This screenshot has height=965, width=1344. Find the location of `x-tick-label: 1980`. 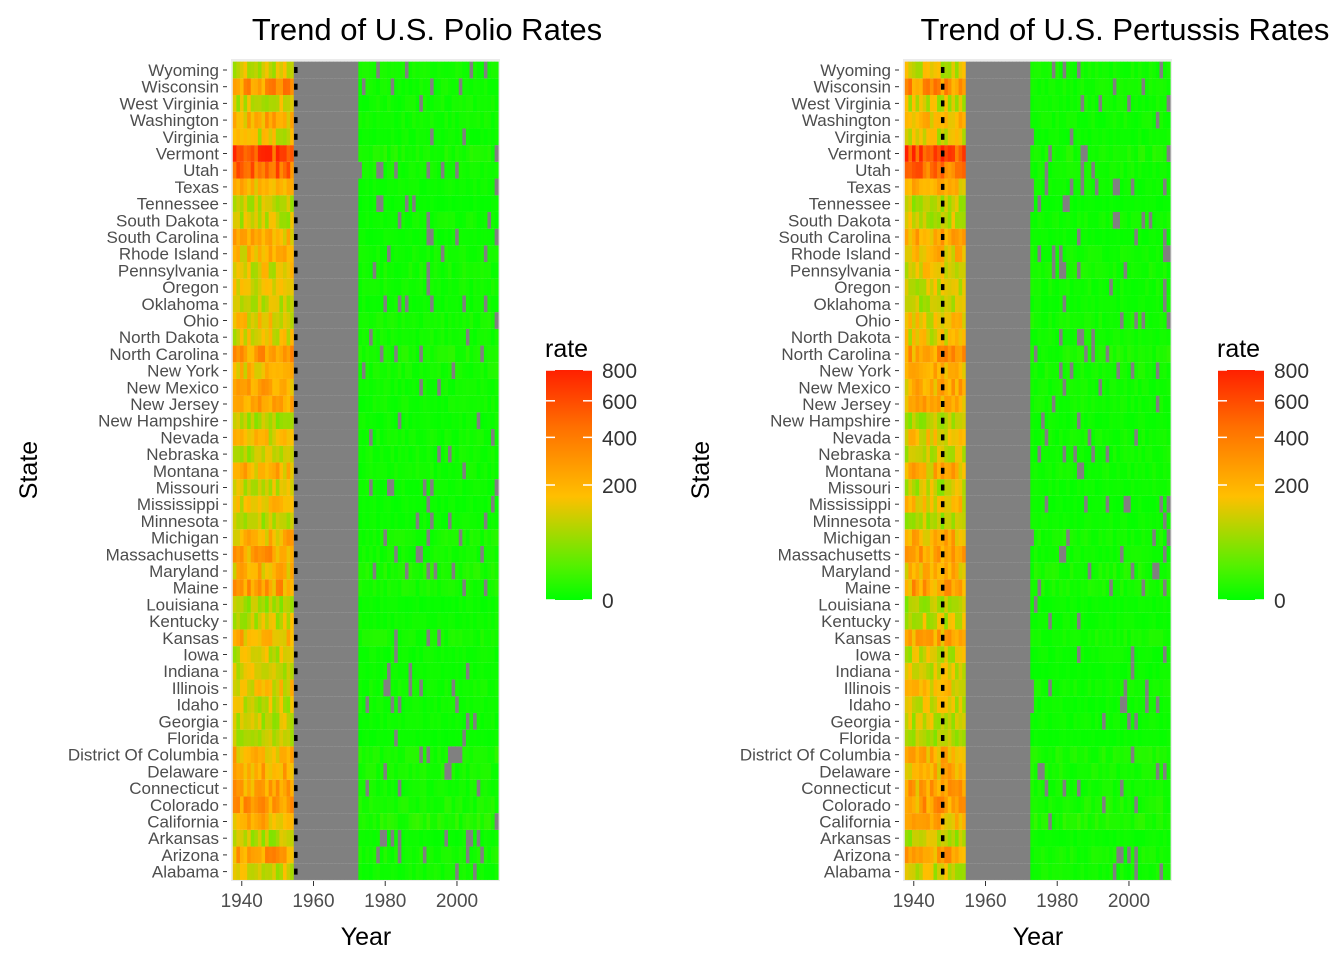

x-tick-label: 1980 is located at coordinates (385, 901).